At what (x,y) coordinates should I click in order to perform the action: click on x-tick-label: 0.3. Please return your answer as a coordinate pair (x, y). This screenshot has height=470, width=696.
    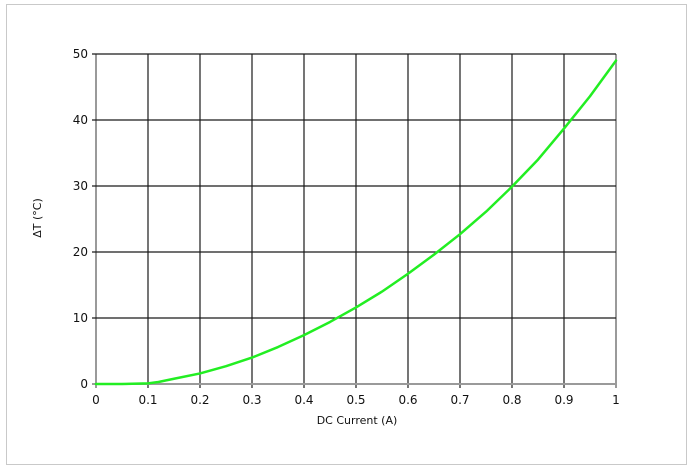
    Looking at the image, I should click on (251, 400).